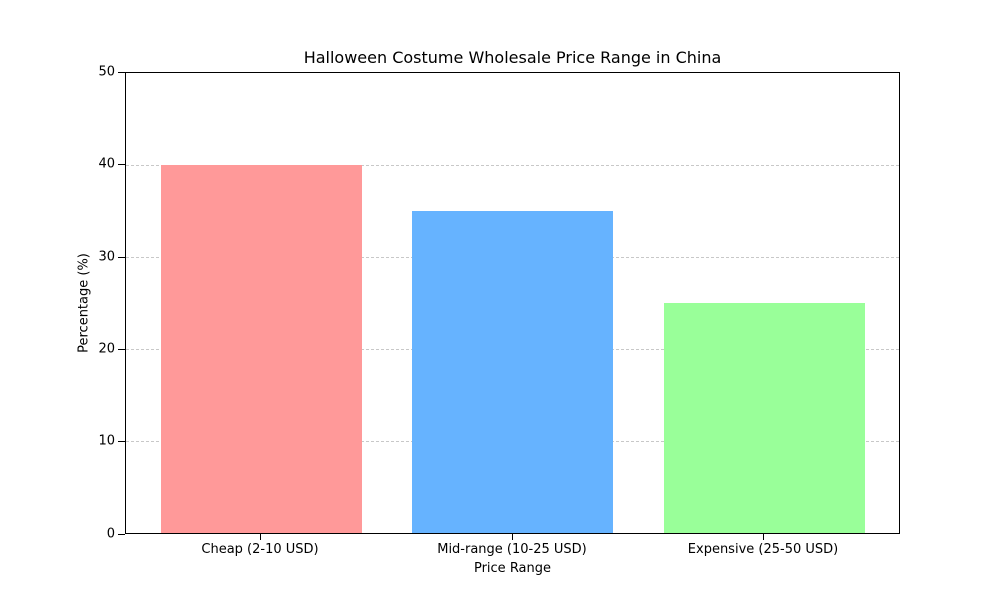  I want to click on bar-cheap, so click(261, 349).